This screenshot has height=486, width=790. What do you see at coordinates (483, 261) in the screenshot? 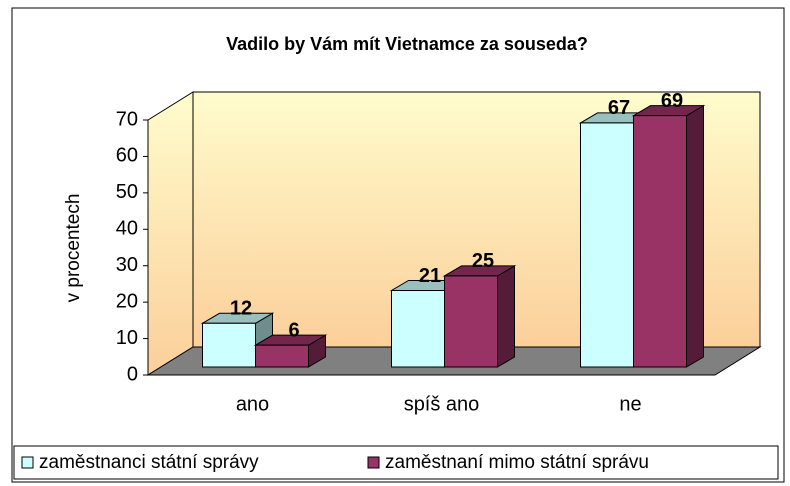
I see `data-label: 25` at bounding box center [483, 261].